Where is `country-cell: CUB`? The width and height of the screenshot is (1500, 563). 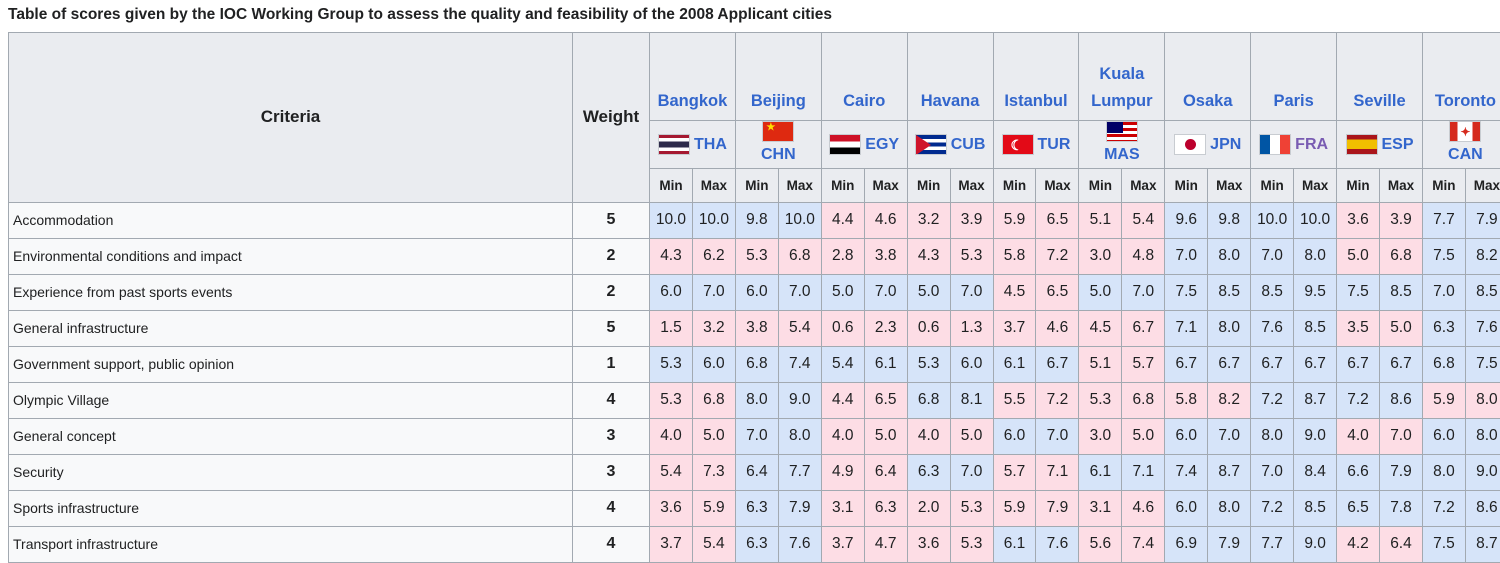 country-cell: CUB is located at coordinates (950, 145).